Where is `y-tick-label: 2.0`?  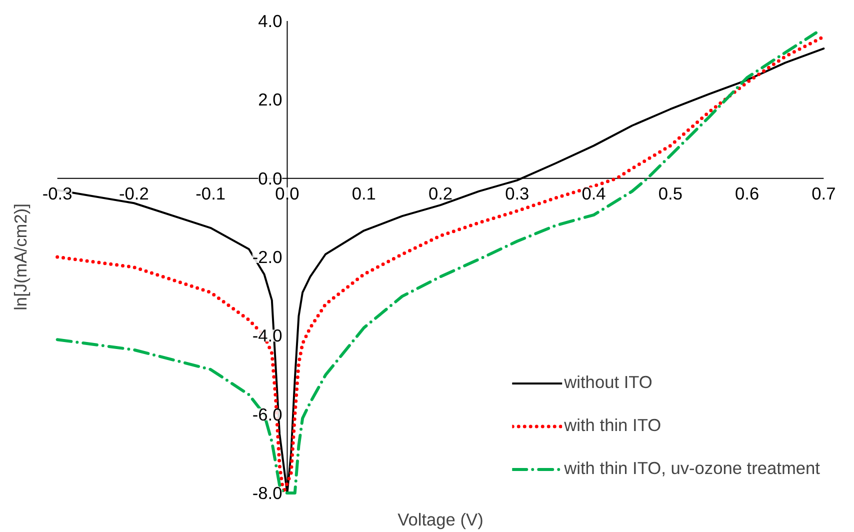
y-tick-label: 2.0 is located at coordinates (270, 100).